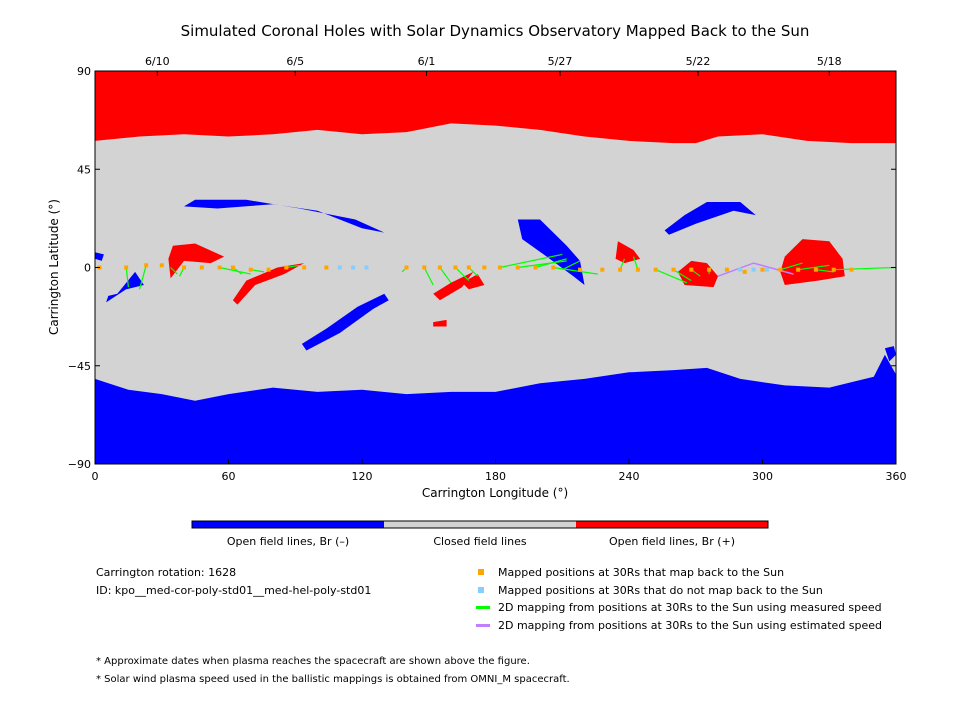 The image size is (960, 720). Describe the element at coordinates (560, 61) in the screenshot. I see `date-label: 5/27` at that location.